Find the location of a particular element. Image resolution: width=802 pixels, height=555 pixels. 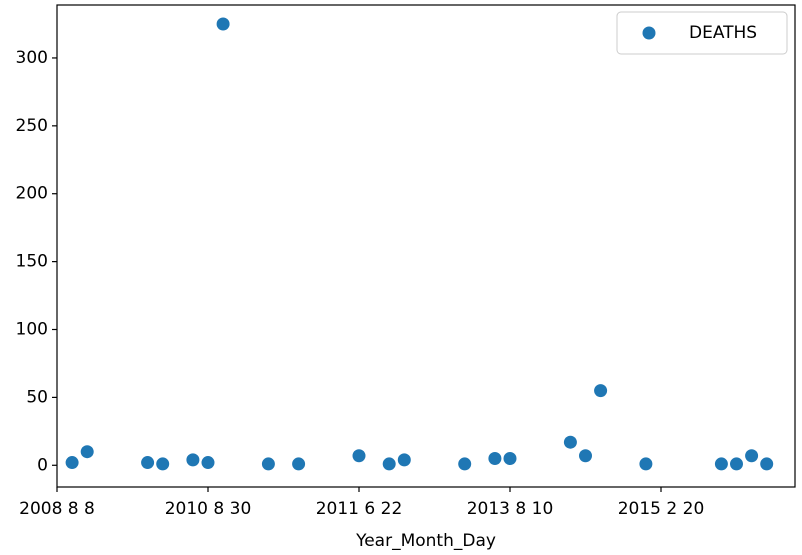

x-tick-label: 2015 2 20 is located at coordinates (661, 509).